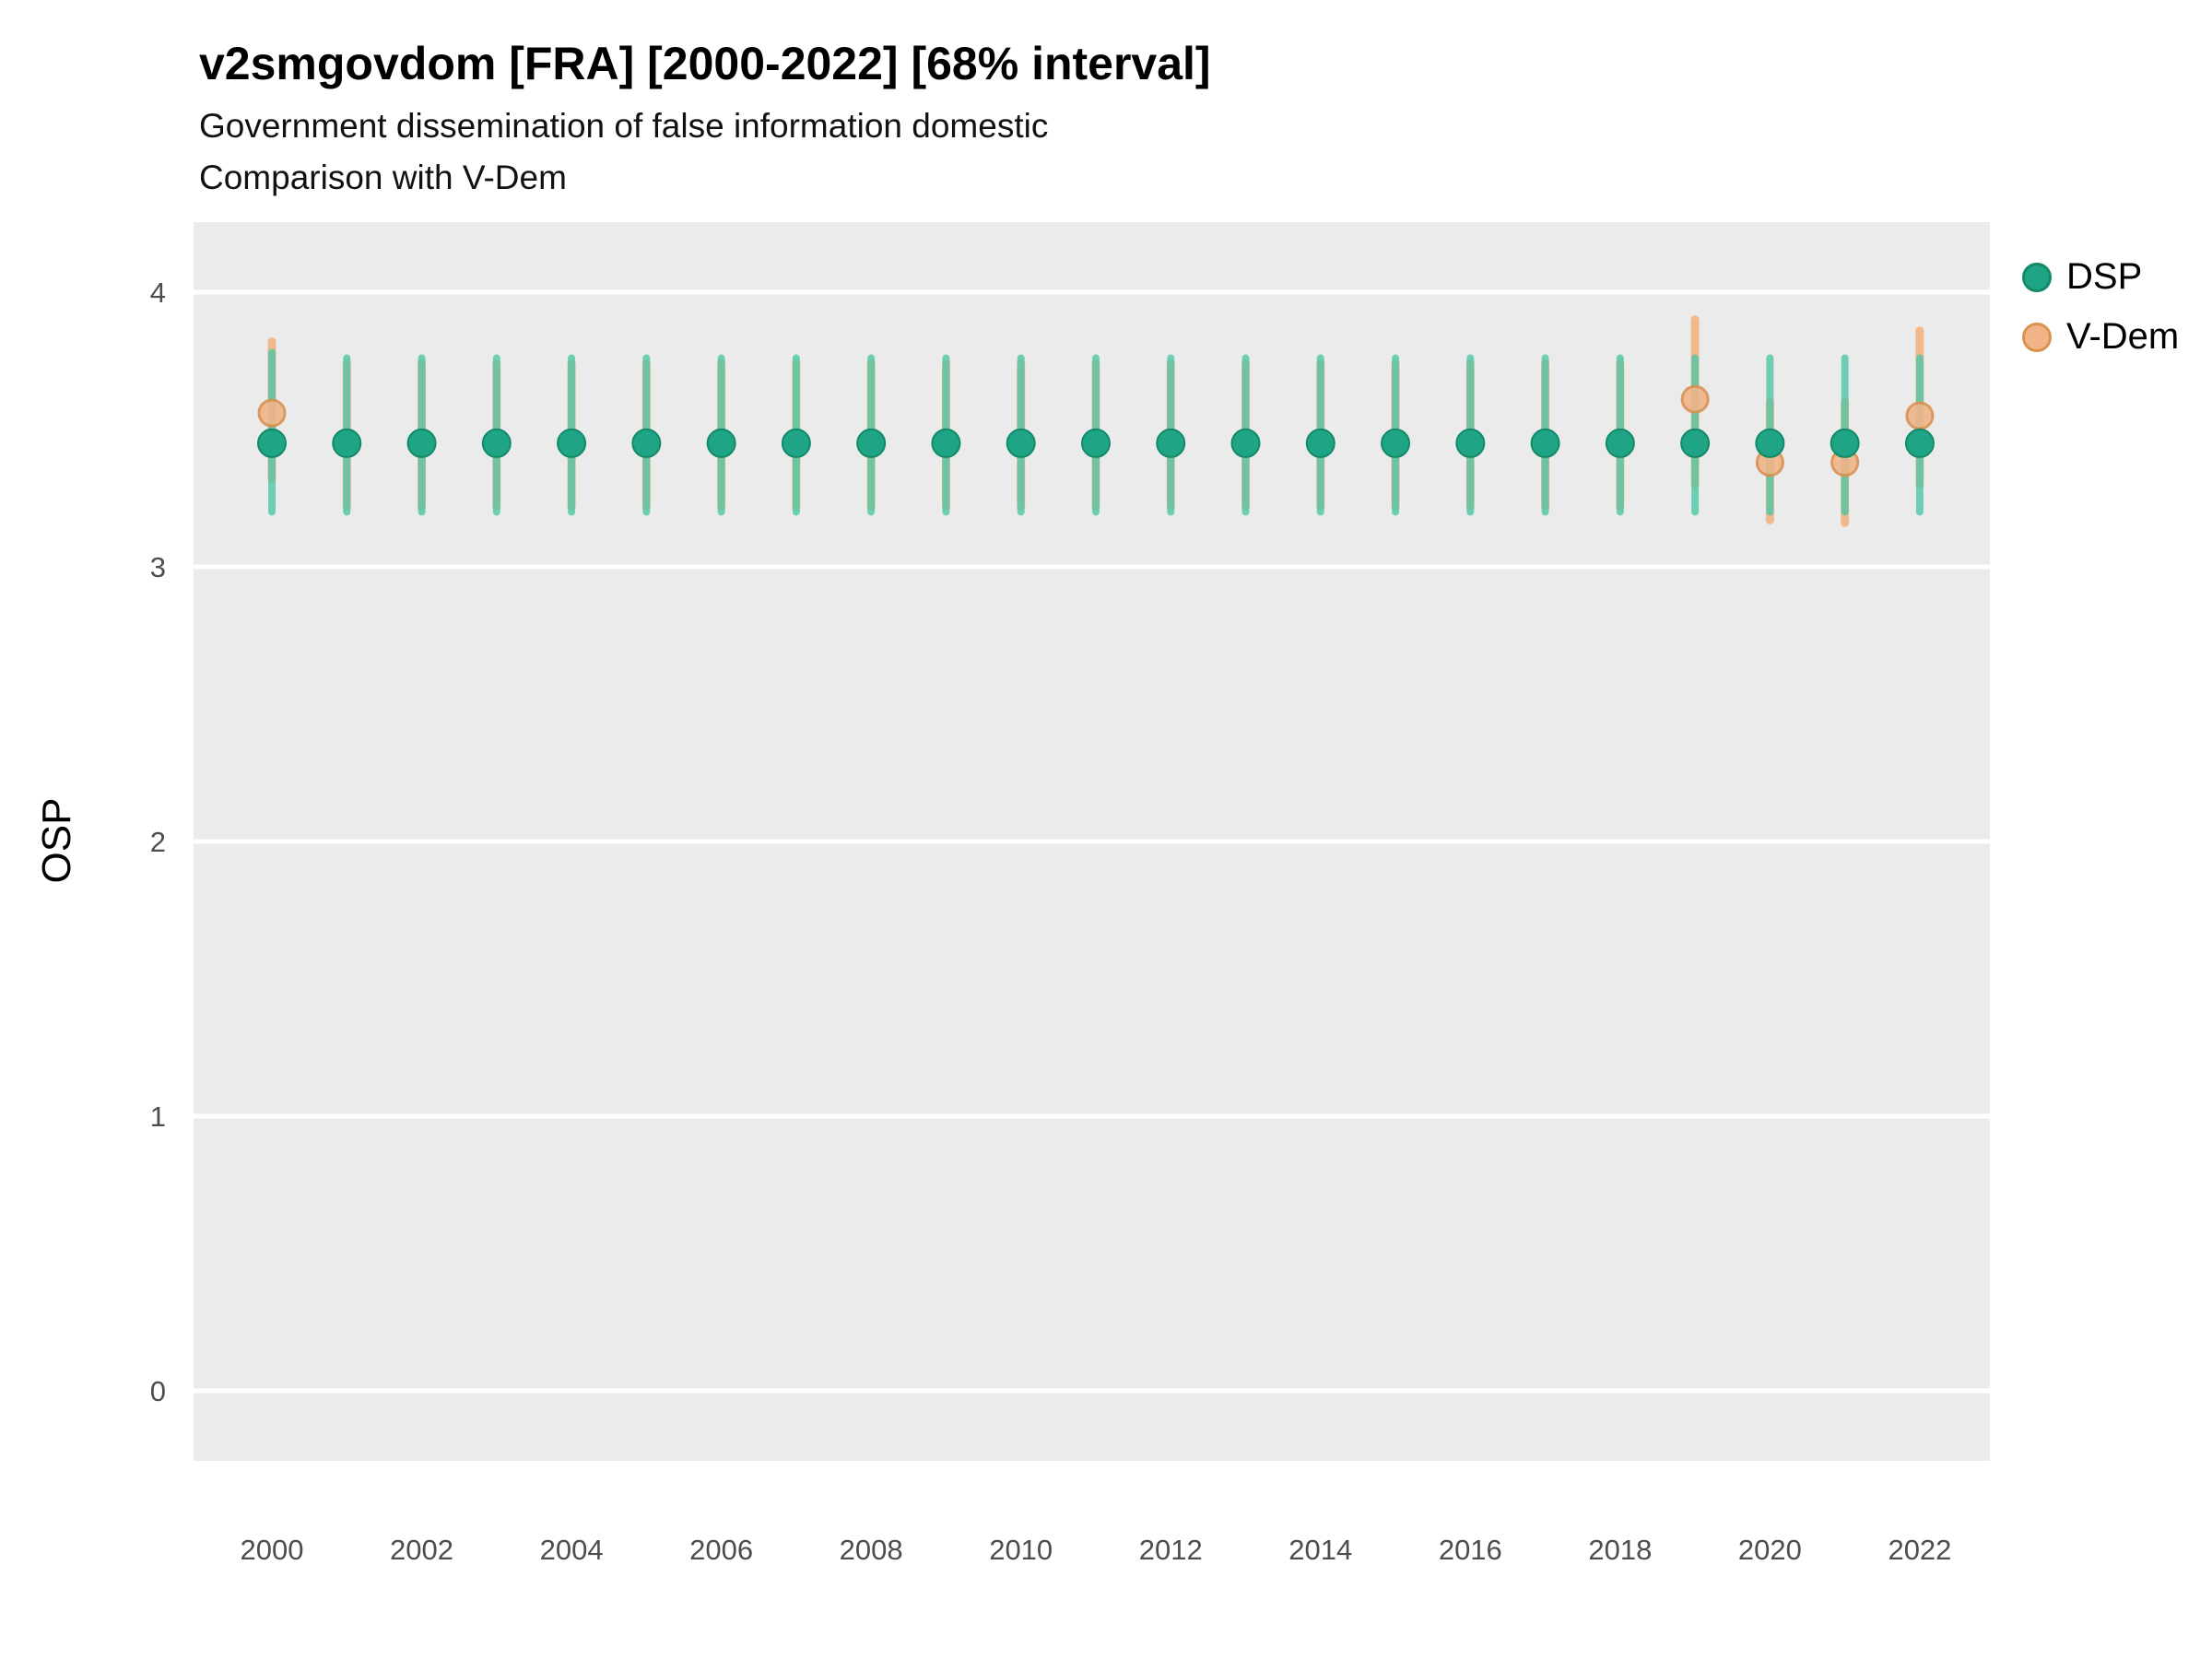 Image resolution: width=2212 pixels, height=1659 pixels. Describe the element at coordinates (158, 567) in the screenshot. I see `y-tick-label: 3` at that location.